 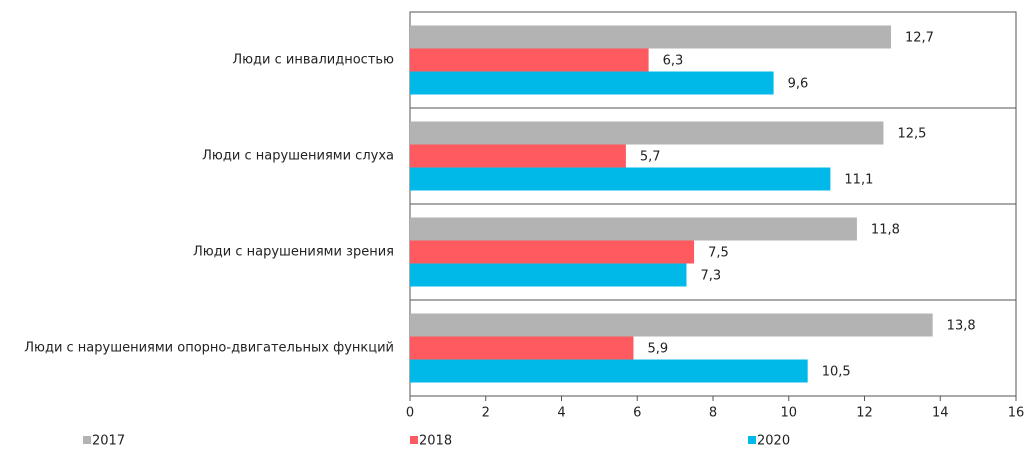 What do you see at coordinates (637, 413) in the screenshot?
I see `x-tick-label: 6` at bounding box center [637, 413].